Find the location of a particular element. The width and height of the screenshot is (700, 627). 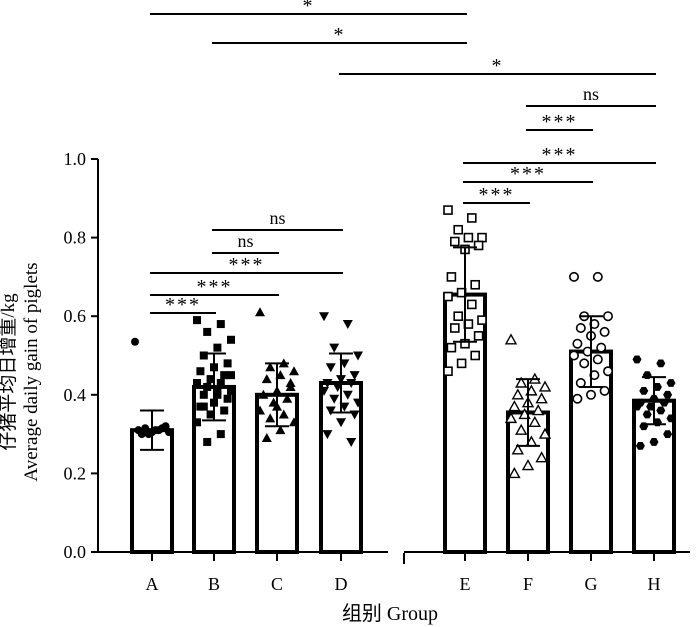

x-axis-label: 组别 Group is located at coordinates (390, 613).